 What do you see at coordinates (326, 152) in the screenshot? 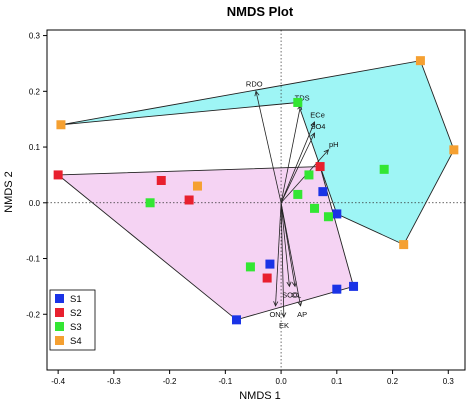
I see `vector-arrowhead-ph` at bounding box center [326, 152].